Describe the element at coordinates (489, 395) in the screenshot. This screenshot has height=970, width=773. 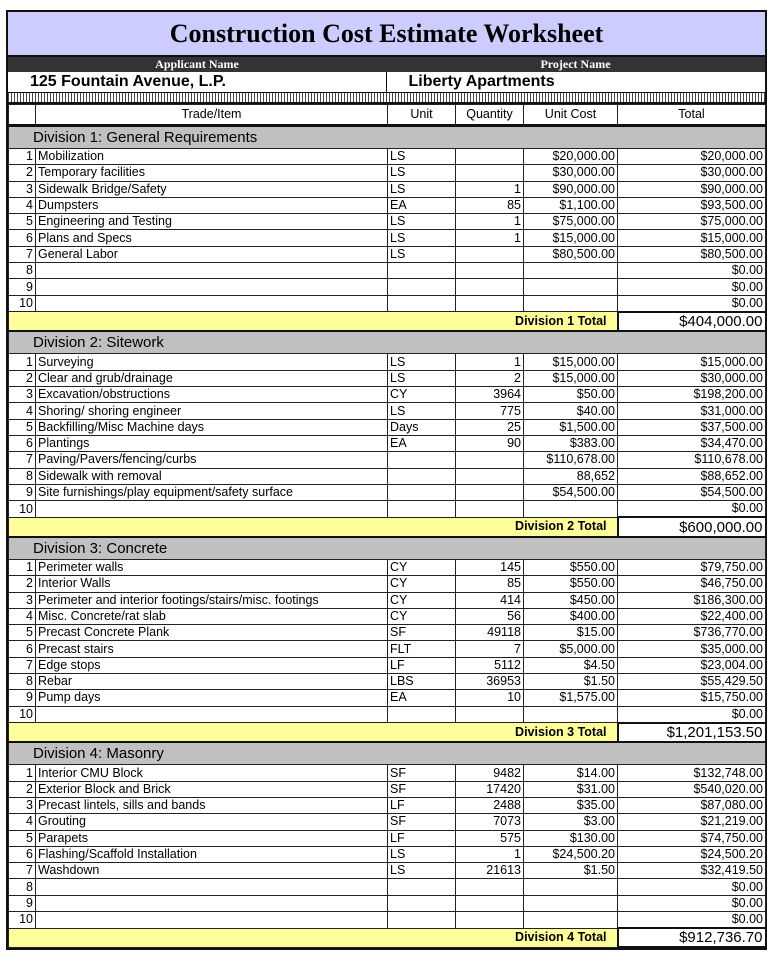
I see `quantity-cell: 3964` at that location.